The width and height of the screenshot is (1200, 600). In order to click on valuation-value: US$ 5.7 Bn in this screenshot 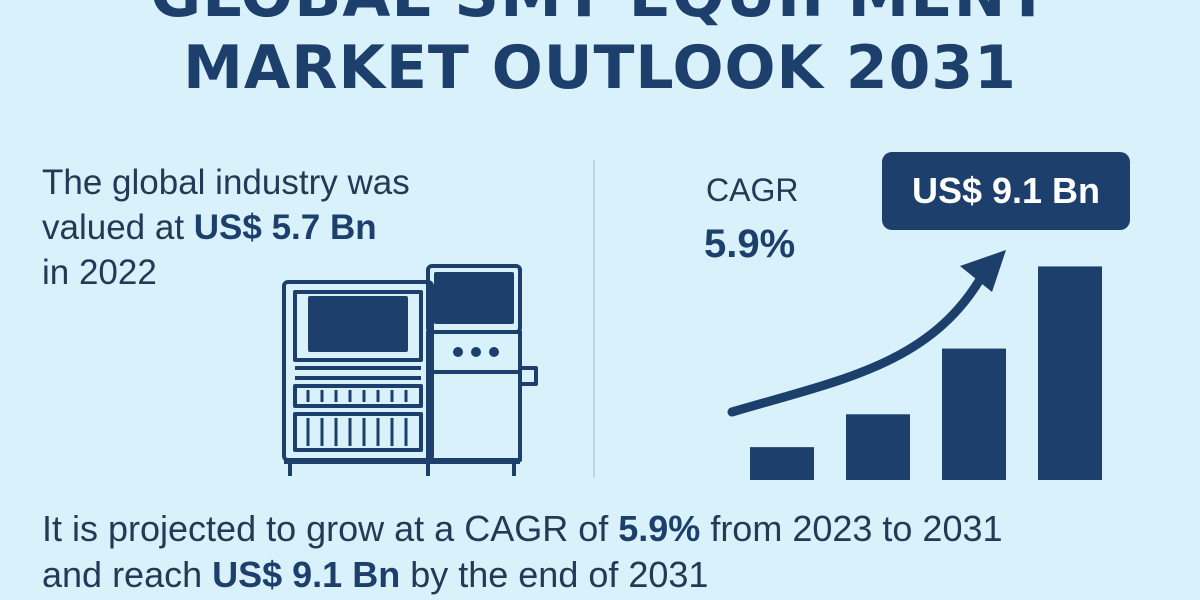, I will do `click(285, 227)`.